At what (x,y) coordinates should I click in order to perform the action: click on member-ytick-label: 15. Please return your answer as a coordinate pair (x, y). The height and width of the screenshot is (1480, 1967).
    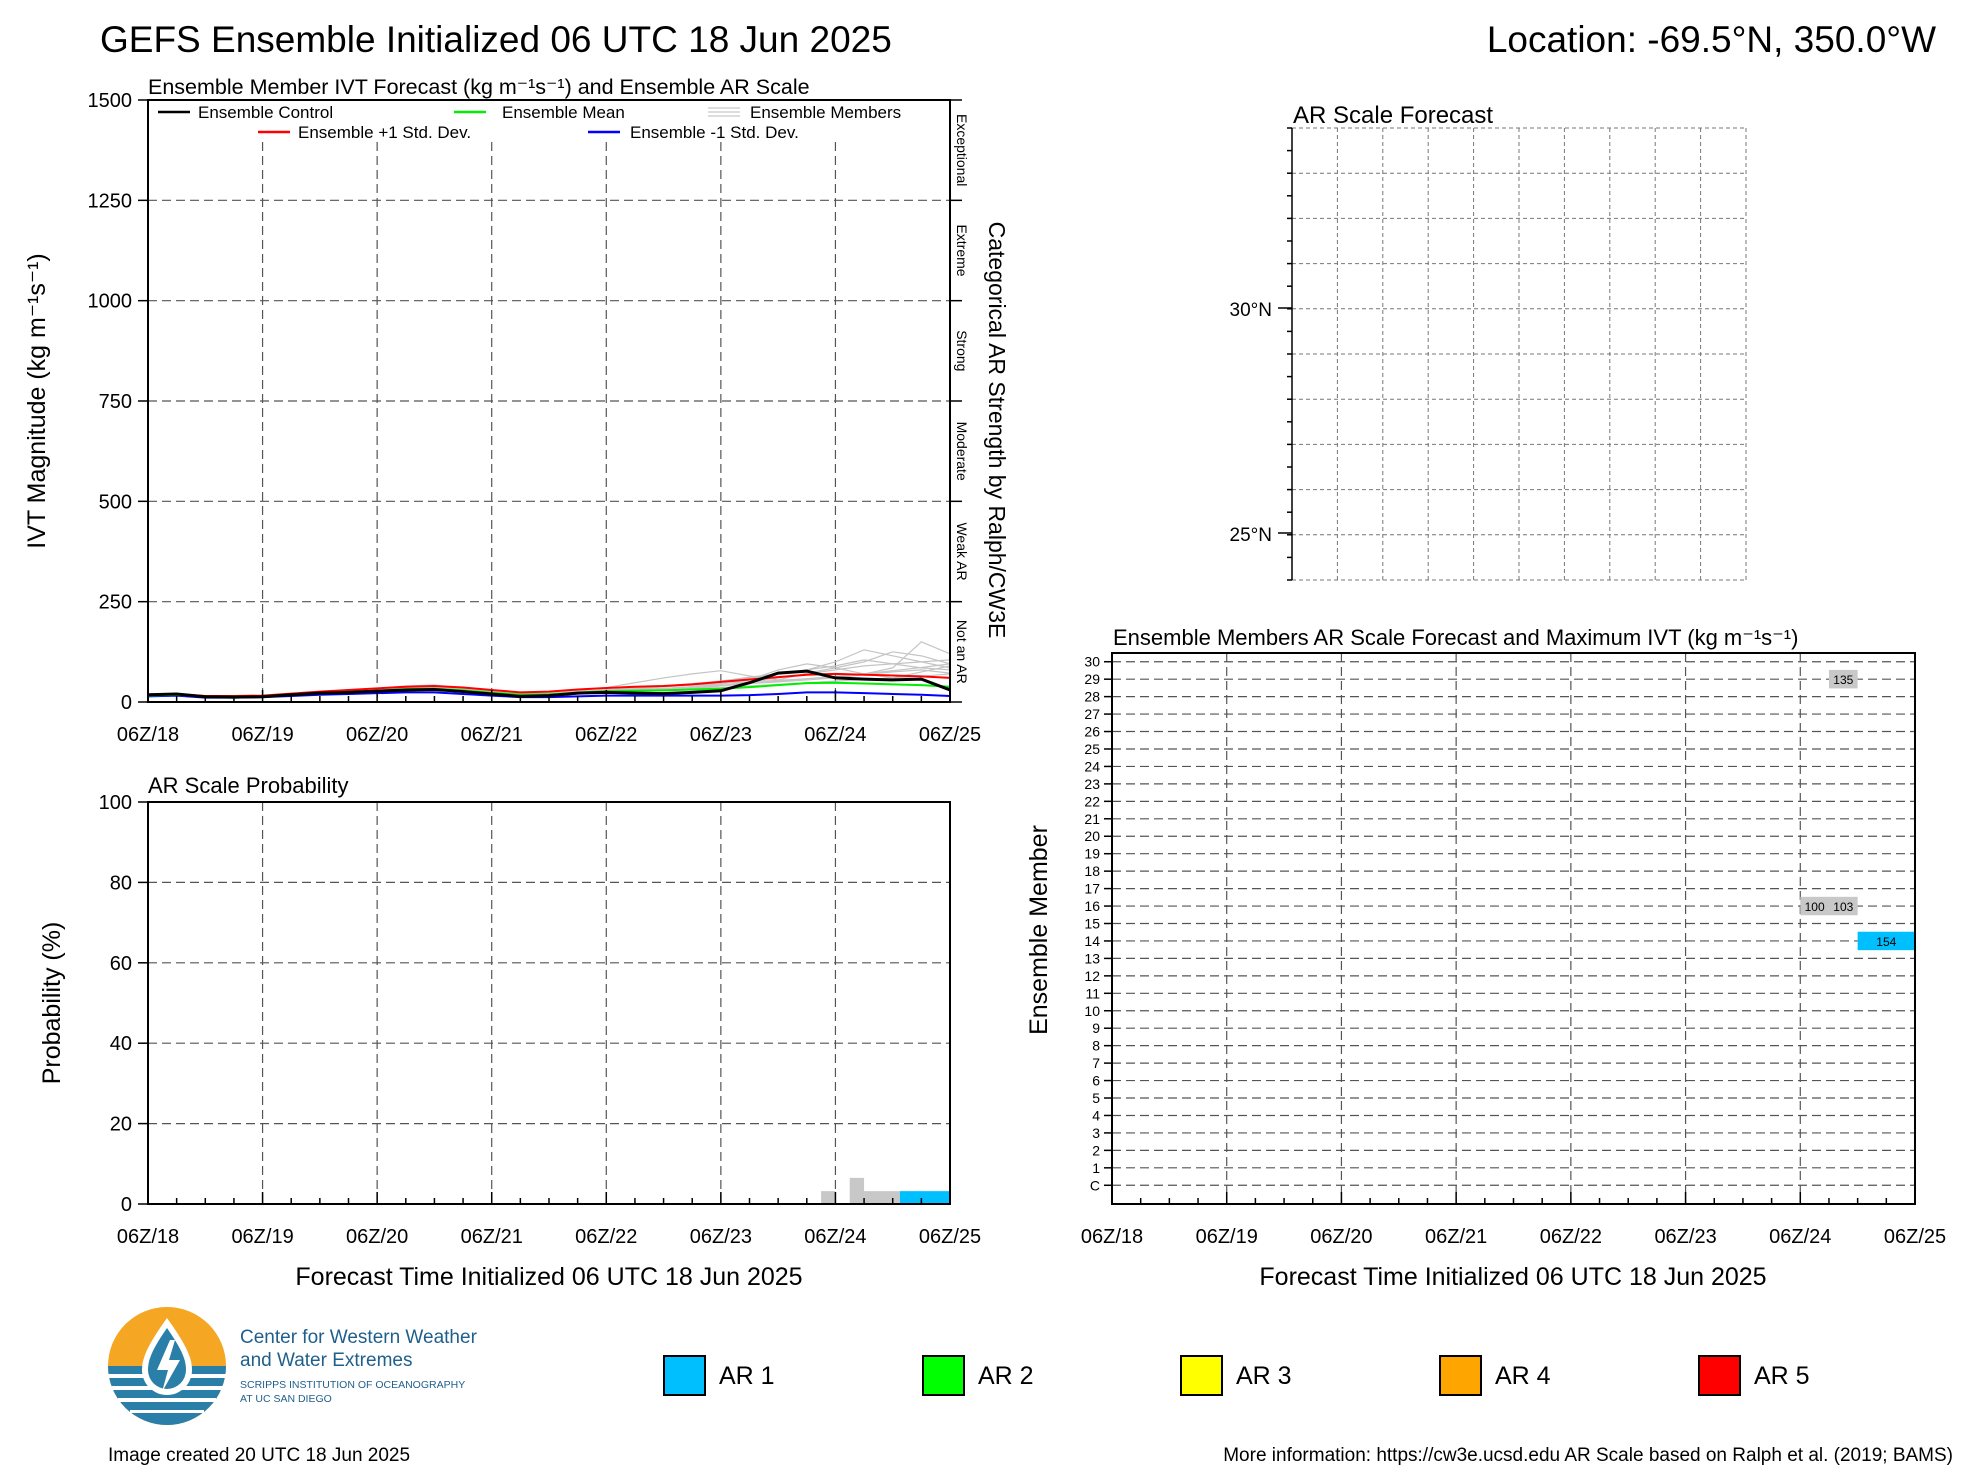
    Looking at the image, I should click on (1092, 924).